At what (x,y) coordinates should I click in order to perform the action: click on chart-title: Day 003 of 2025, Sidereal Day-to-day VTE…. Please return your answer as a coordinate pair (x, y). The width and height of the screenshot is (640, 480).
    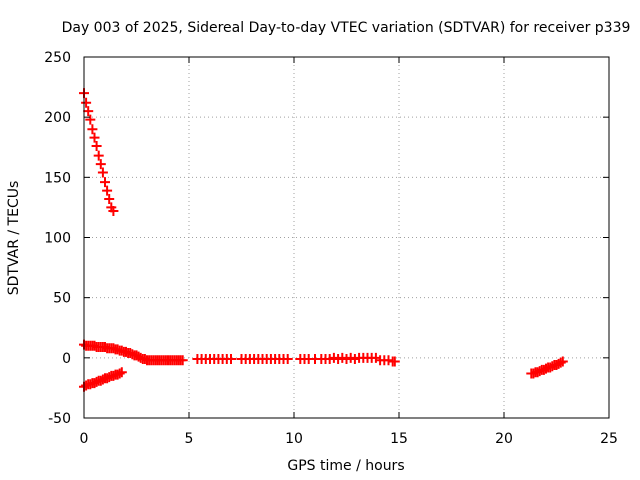
    Looking at the image, I should click on (346, 28).